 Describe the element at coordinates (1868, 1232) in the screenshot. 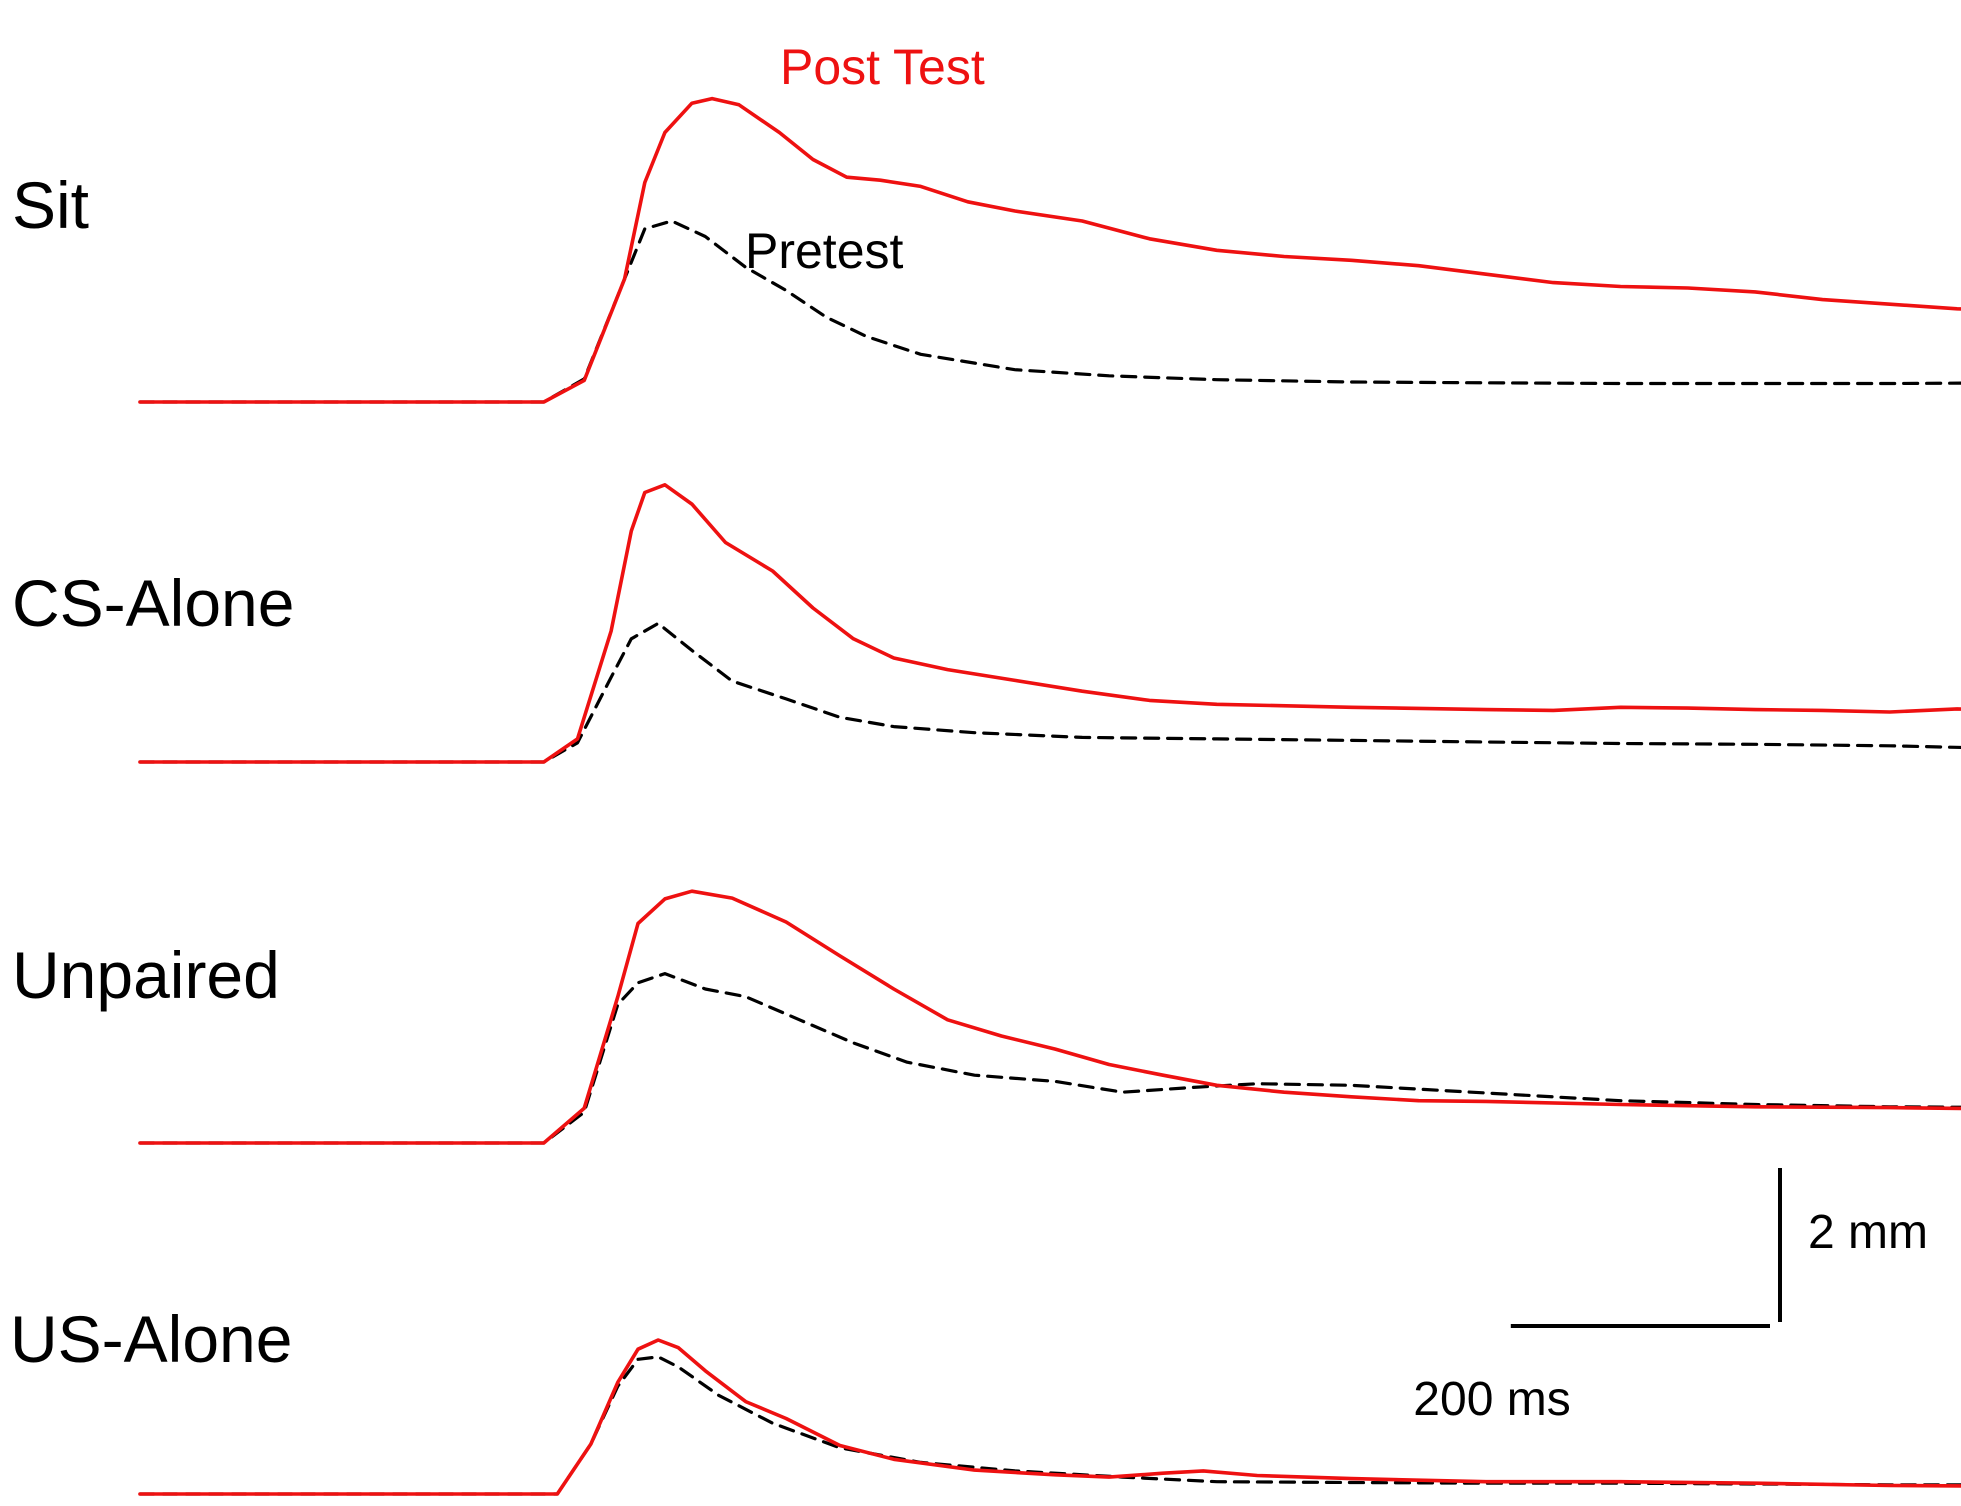

I see `scale-bar-amplitude-label: 2 mm` at that location.